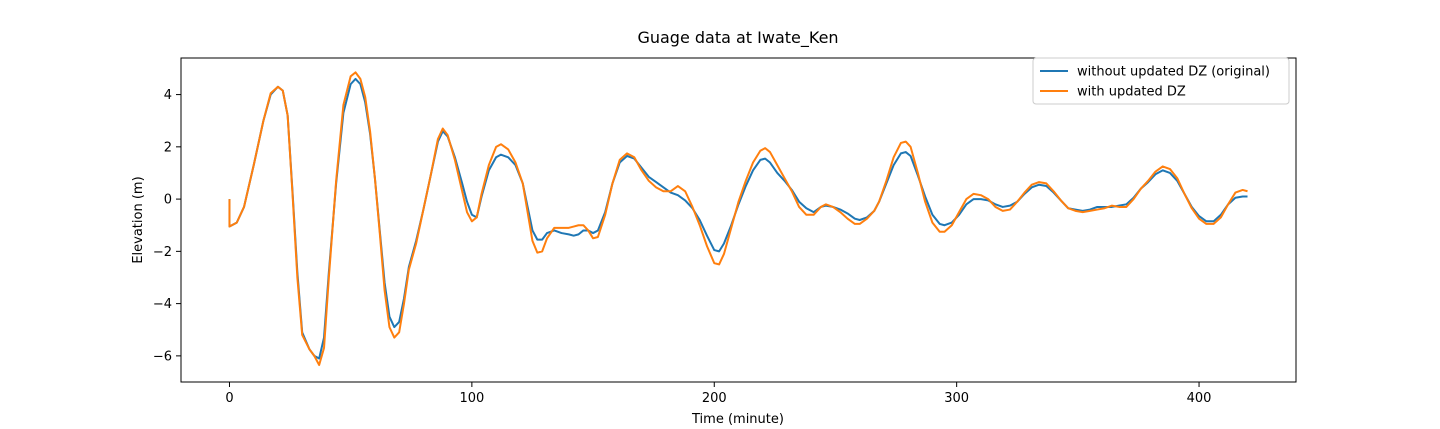 The image size is (1440, 429). What do you see at coordinates (162, 252) in the screenshot?
I see `y-tick-label: −2` at bounding box center [162, 252].